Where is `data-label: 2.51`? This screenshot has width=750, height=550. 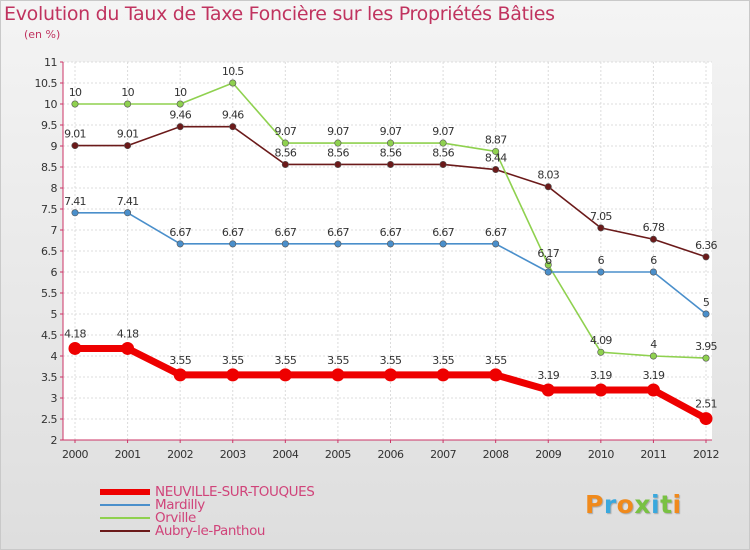
data-label: 2.51 is located at coordinates (706, 404).